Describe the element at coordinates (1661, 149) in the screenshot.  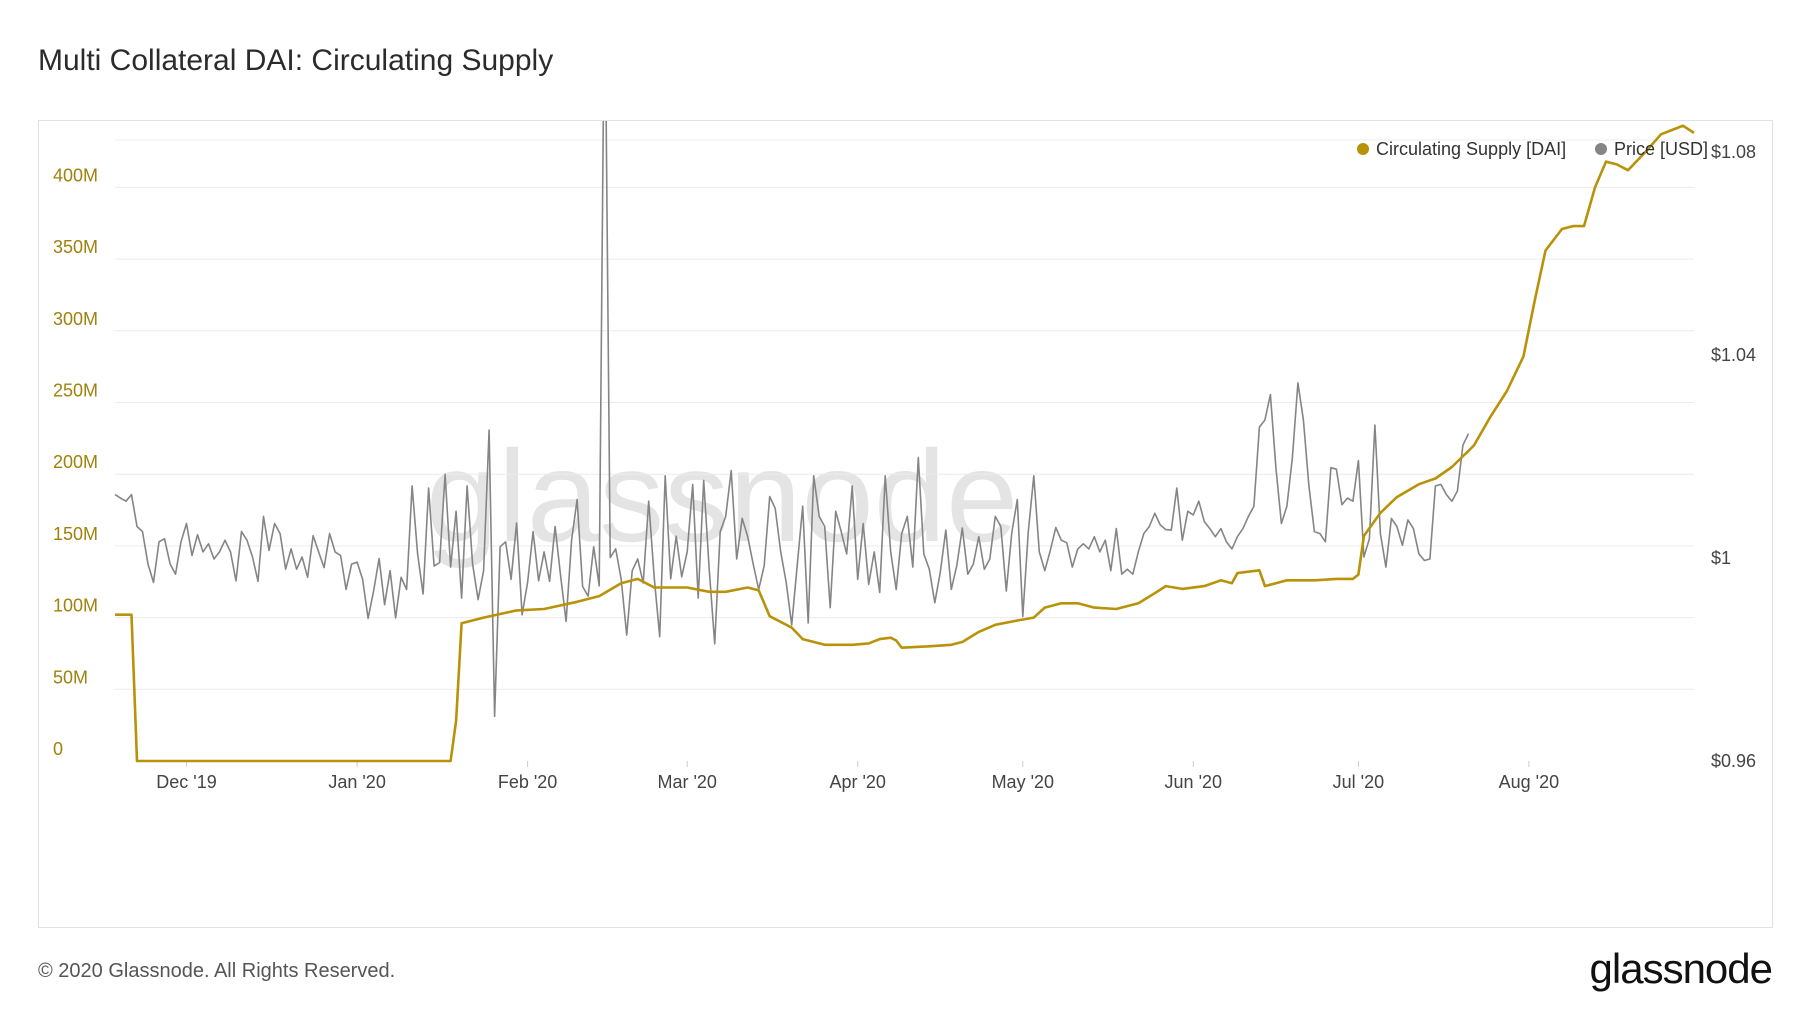
I see `legend-label-price: Price [USD]` at that location.